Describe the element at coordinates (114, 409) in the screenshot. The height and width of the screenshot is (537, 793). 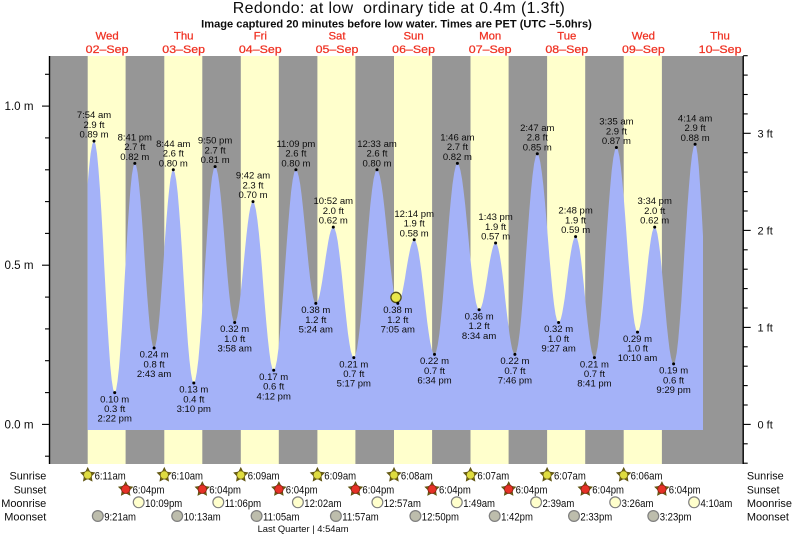
I see `svg-text: 0.3 ft` at that location.